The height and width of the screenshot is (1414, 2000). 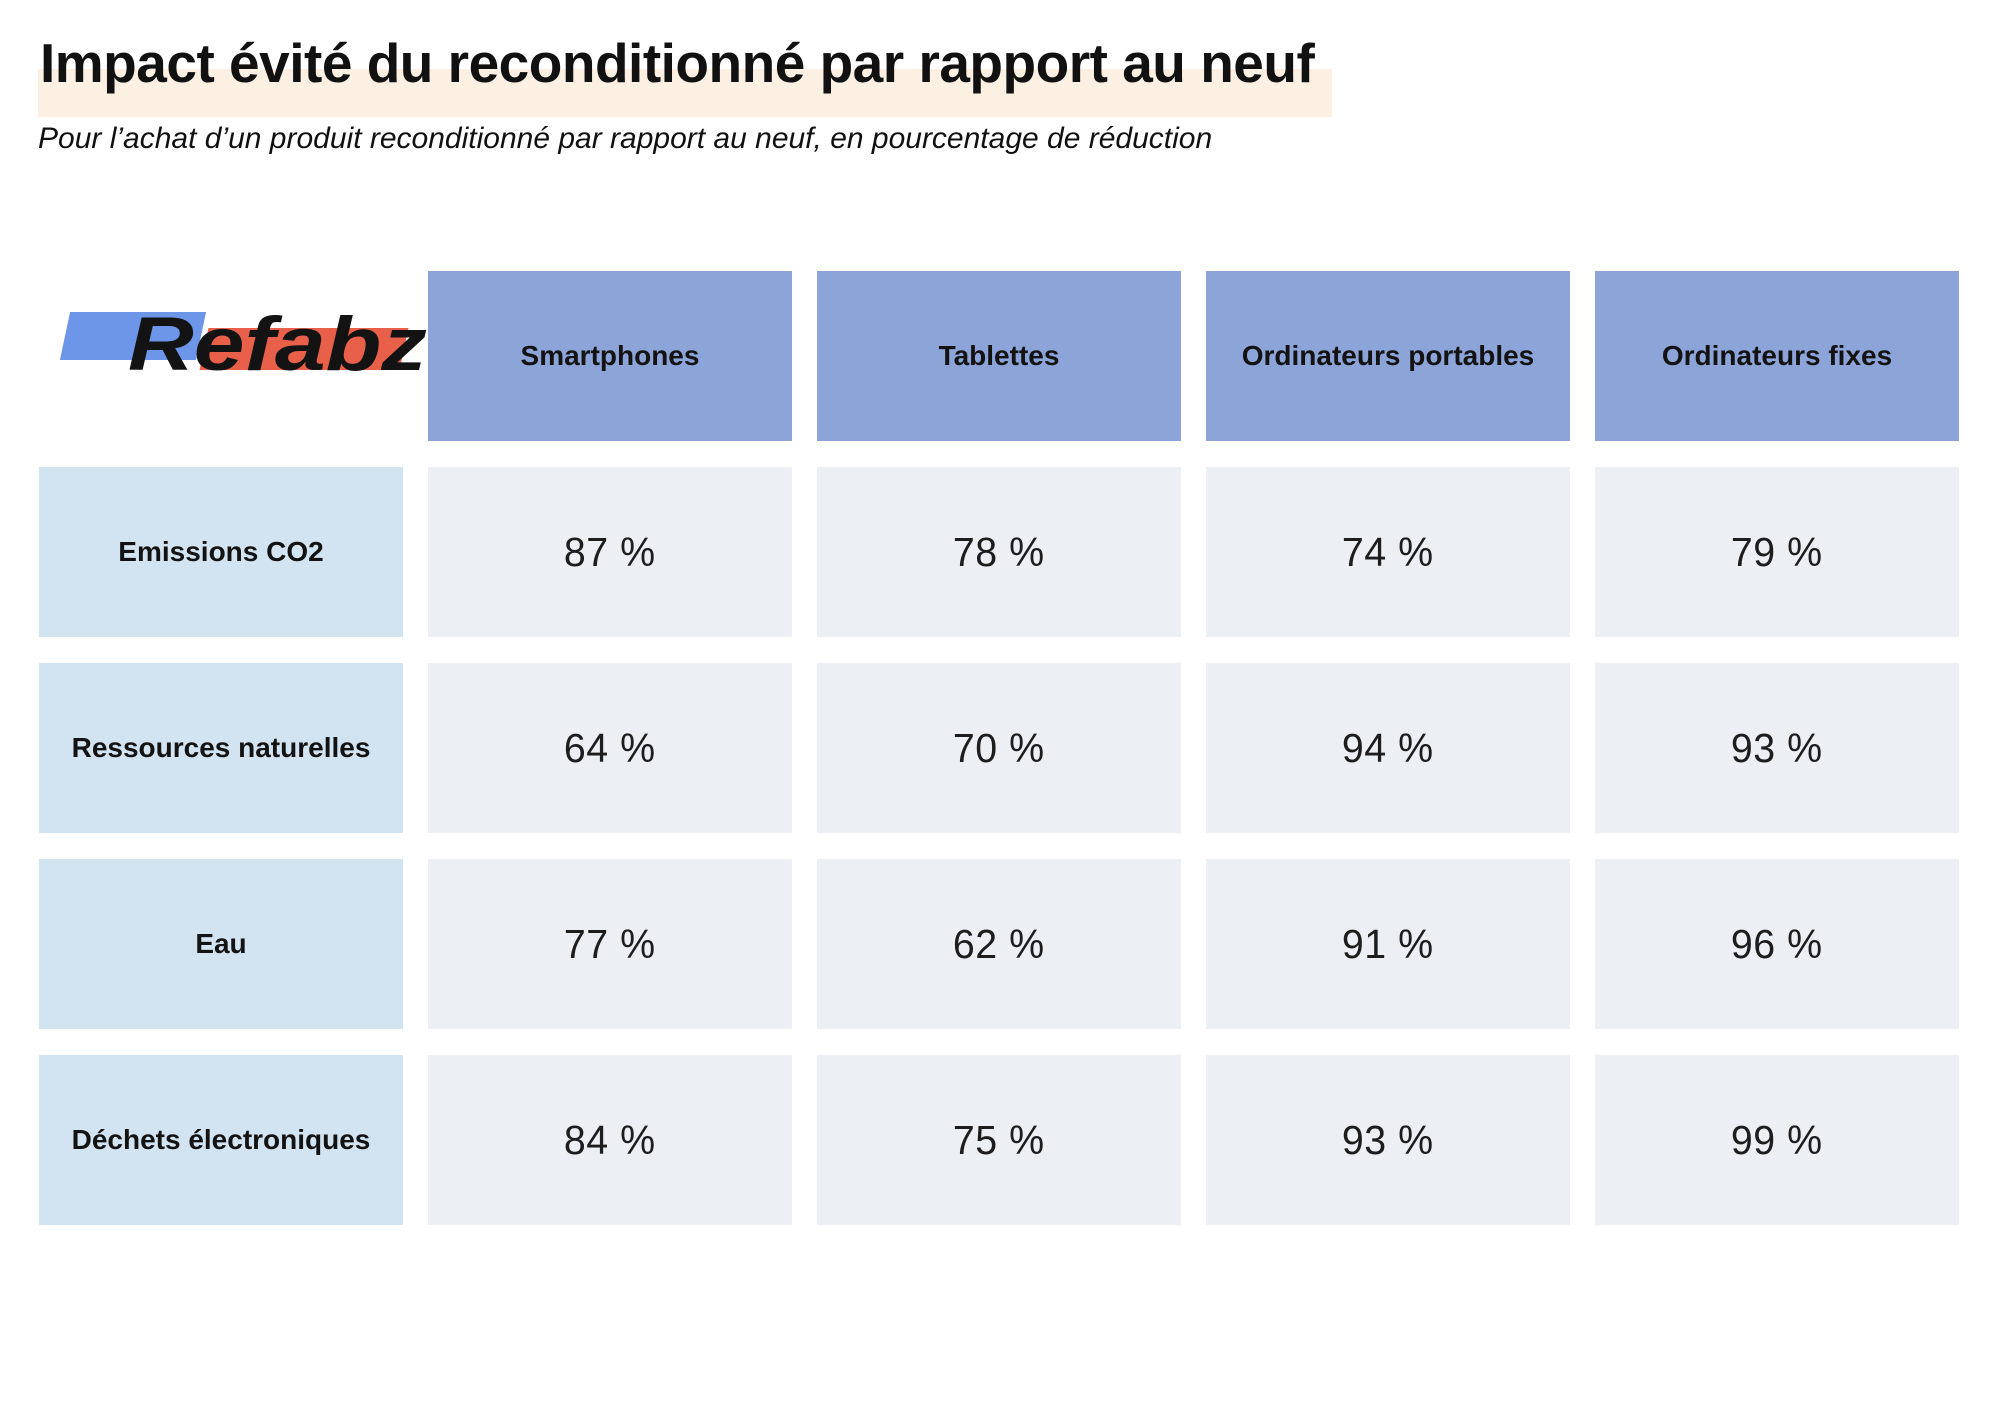 What do you see at coordinates (277, 344) in the screenshot?
I see `logo-text: Refabz` at bounding box center [277, 344].